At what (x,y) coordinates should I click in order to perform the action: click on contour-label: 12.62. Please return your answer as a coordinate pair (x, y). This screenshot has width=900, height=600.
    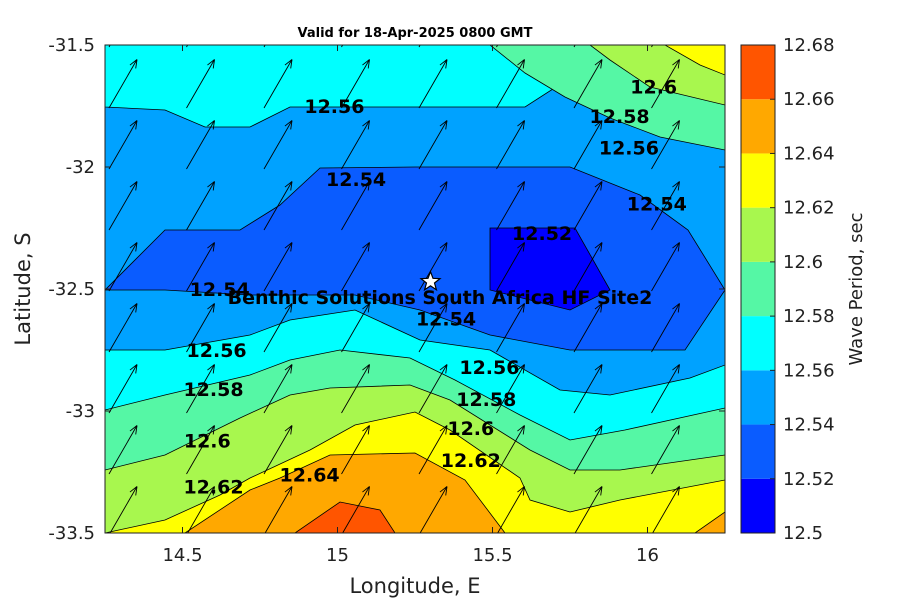
    Looking at the image, I should click on (471, 461).